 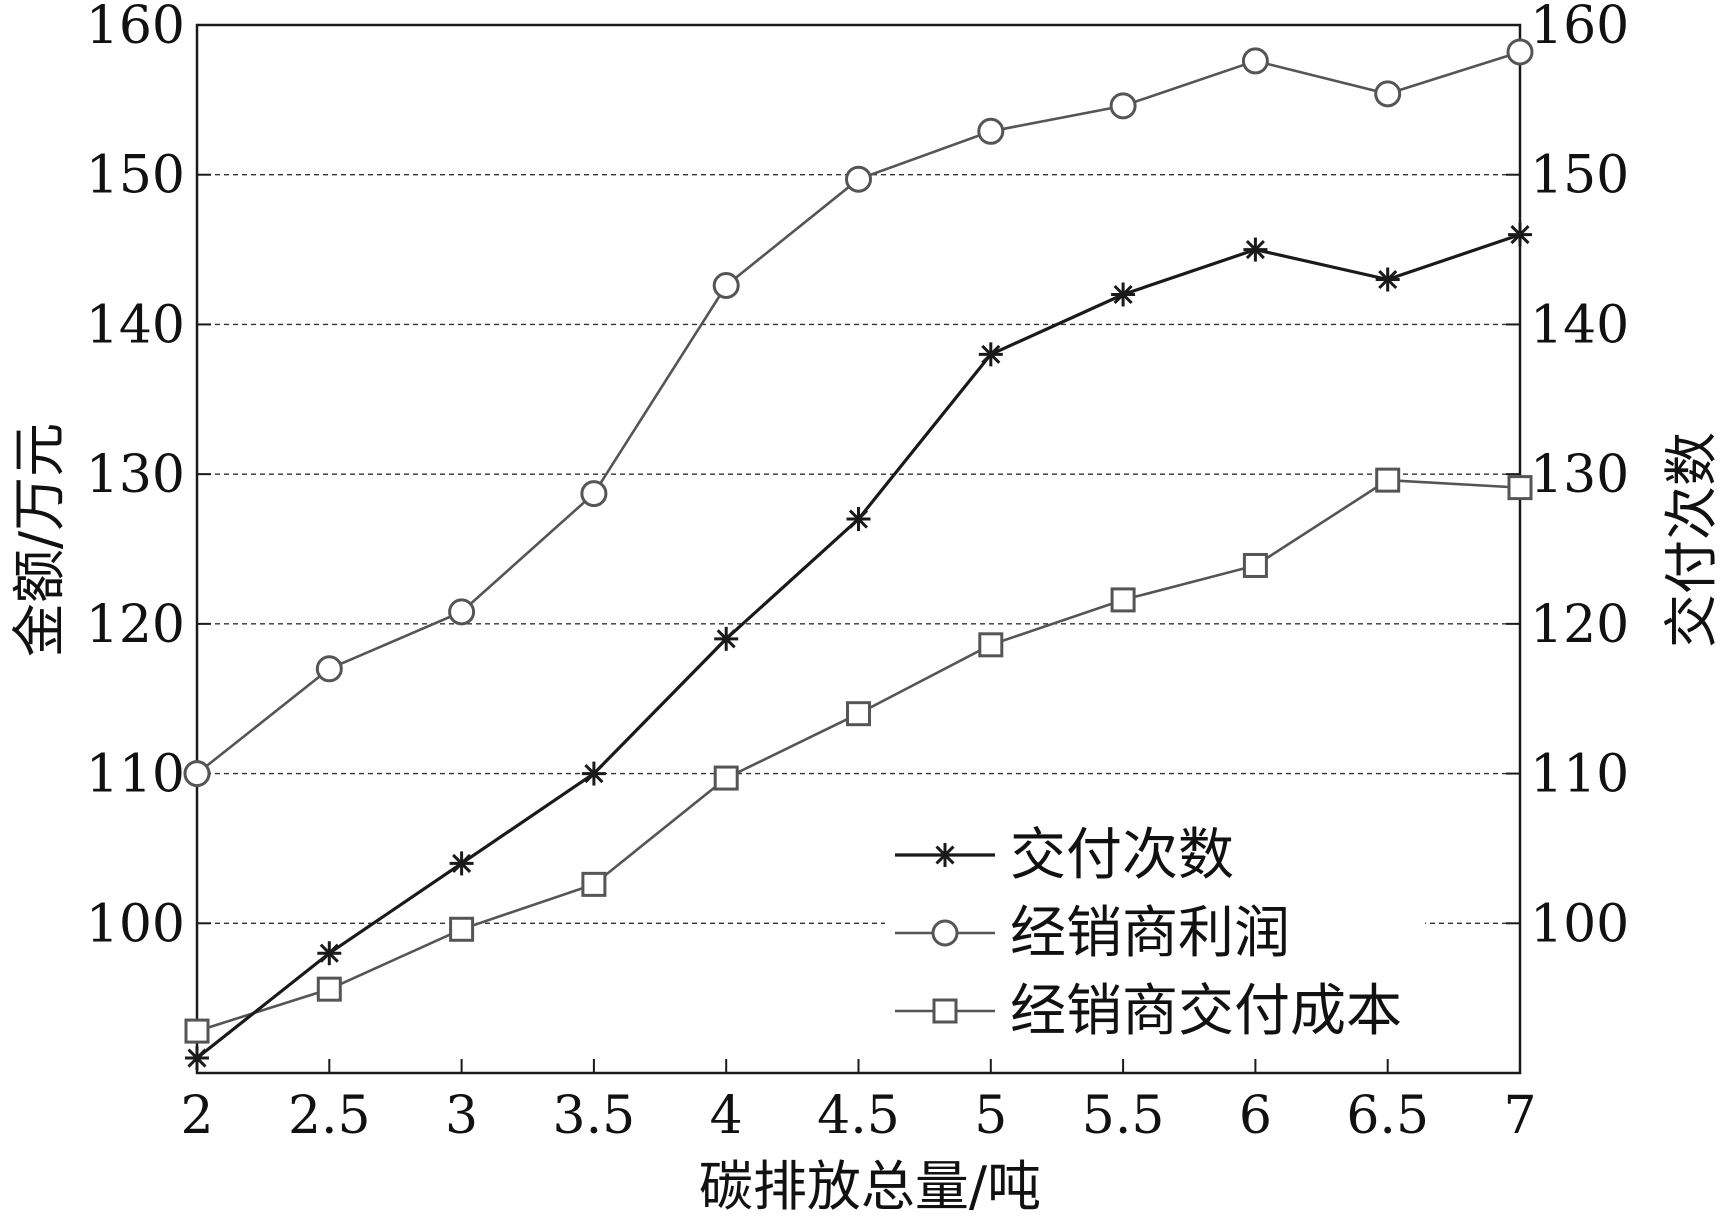 I want to click on y-axis-title-right: 交付次数, so click(x=1691, y=540).